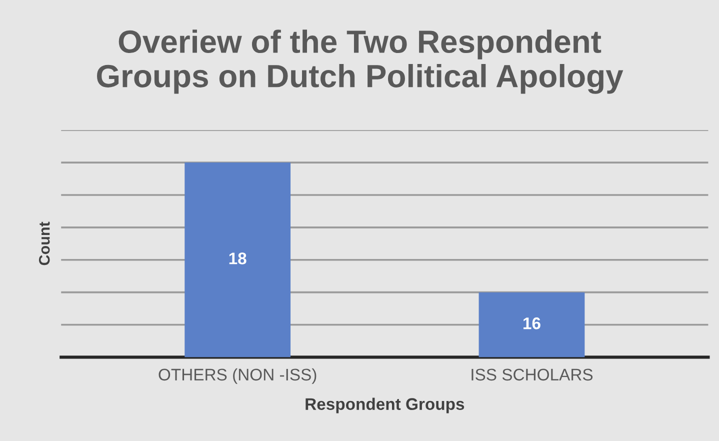 This screenshot has width=719, height=441. I want to click on chart-title: Overiew of the Two Respondent Groups on Dutch Political Apology, so click(360, 62).